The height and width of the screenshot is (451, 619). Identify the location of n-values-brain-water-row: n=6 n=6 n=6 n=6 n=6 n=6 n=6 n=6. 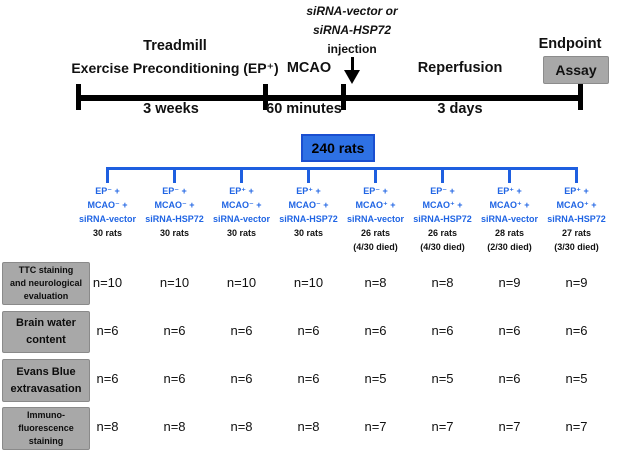
(342, 330).